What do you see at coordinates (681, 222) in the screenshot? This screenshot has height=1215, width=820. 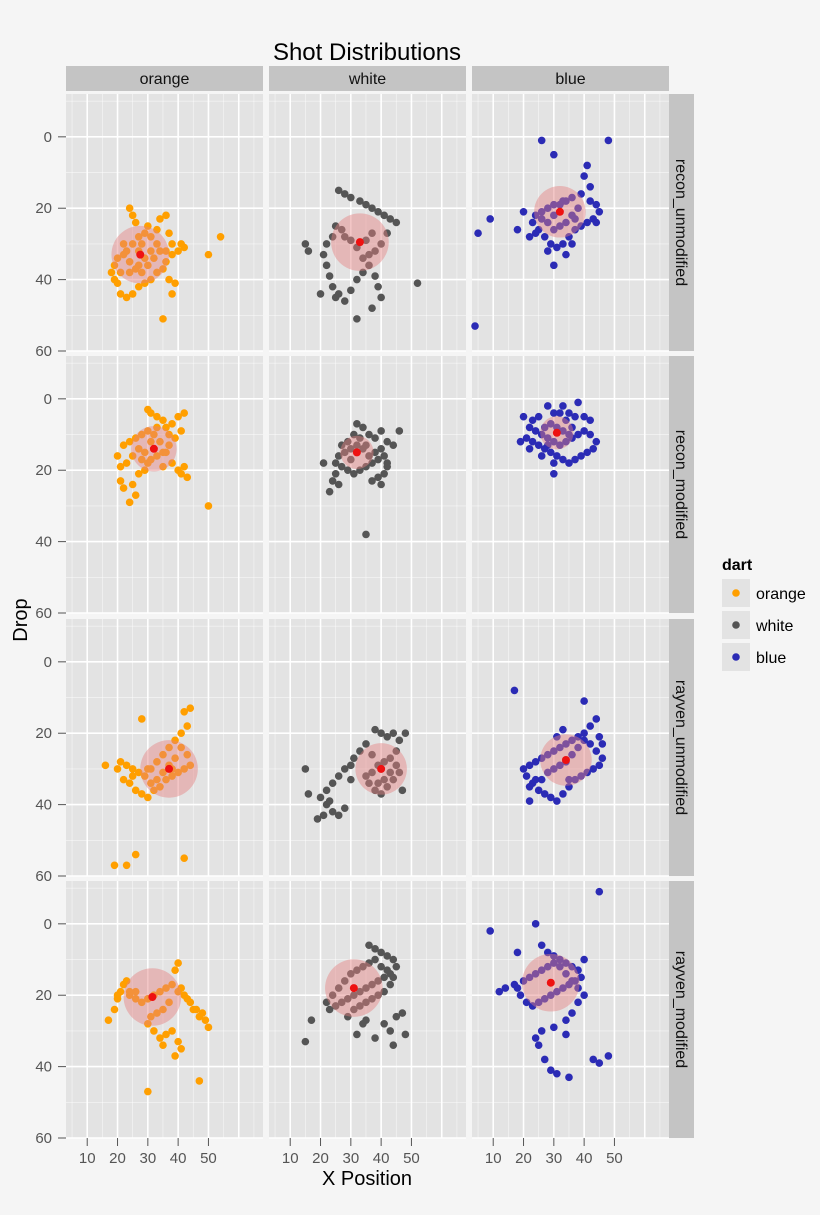 I see `row-strip` at bounding box center [681, 222].